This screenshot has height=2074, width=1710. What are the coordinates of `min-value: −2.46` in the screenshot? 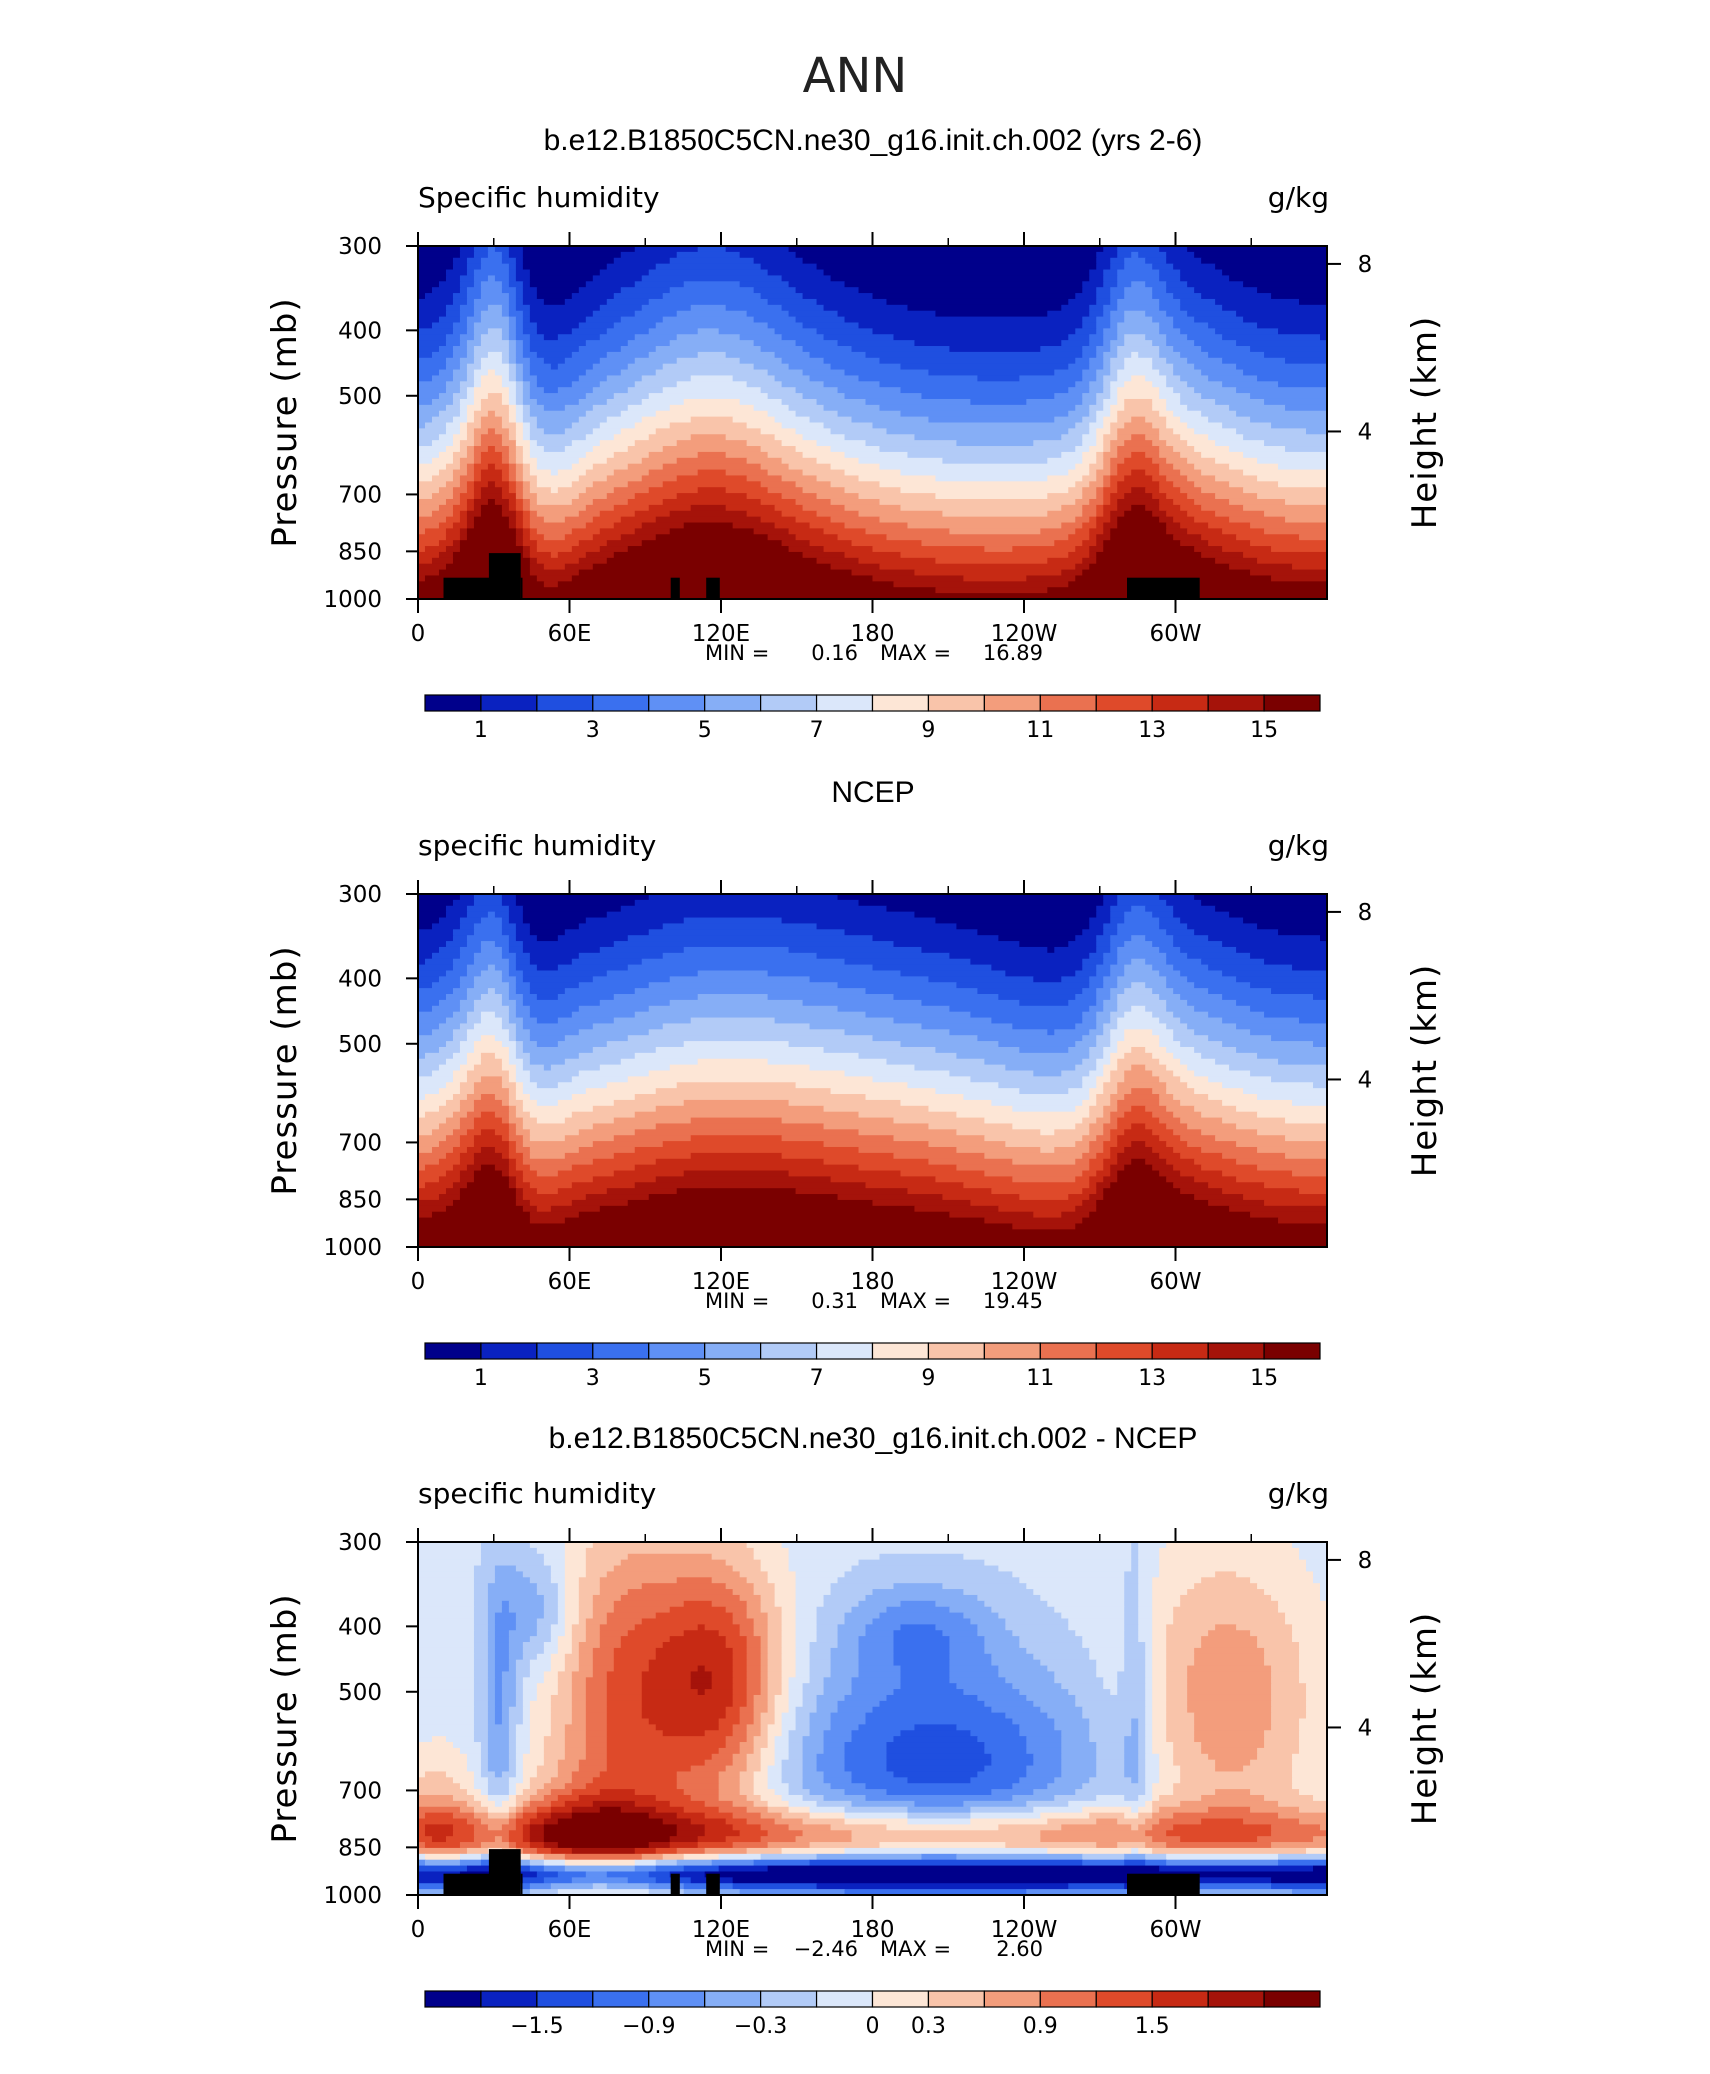 It's located at (826, 1949).